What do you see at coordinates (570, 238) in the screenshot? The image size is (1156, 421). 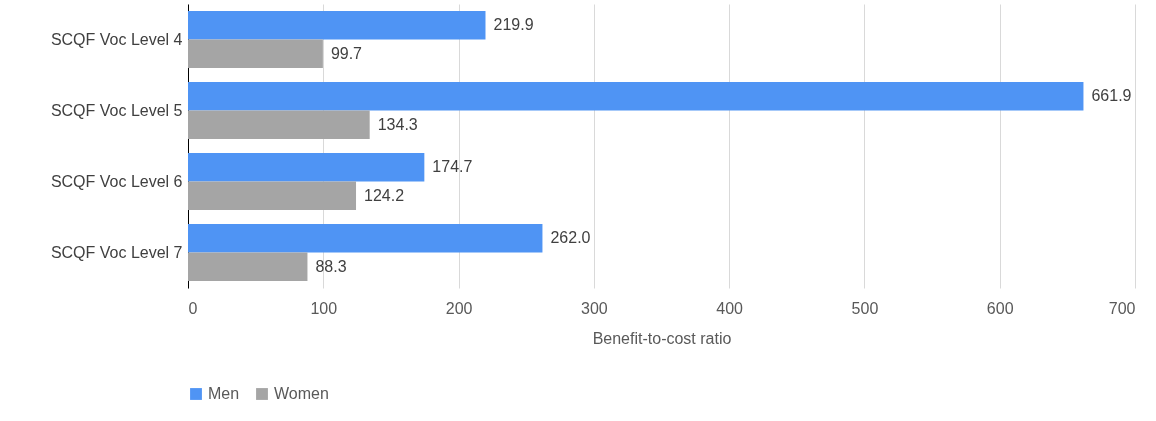 I see `data-label: 262.0` at bounding box center [570, 238].